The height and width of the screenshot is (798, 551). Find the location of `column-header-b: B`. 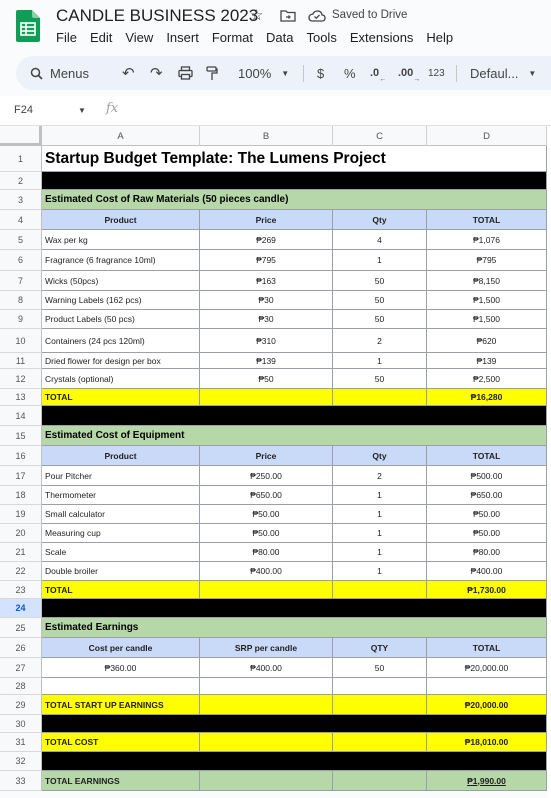

column-header-b: B is located at coordinates (266, 136).